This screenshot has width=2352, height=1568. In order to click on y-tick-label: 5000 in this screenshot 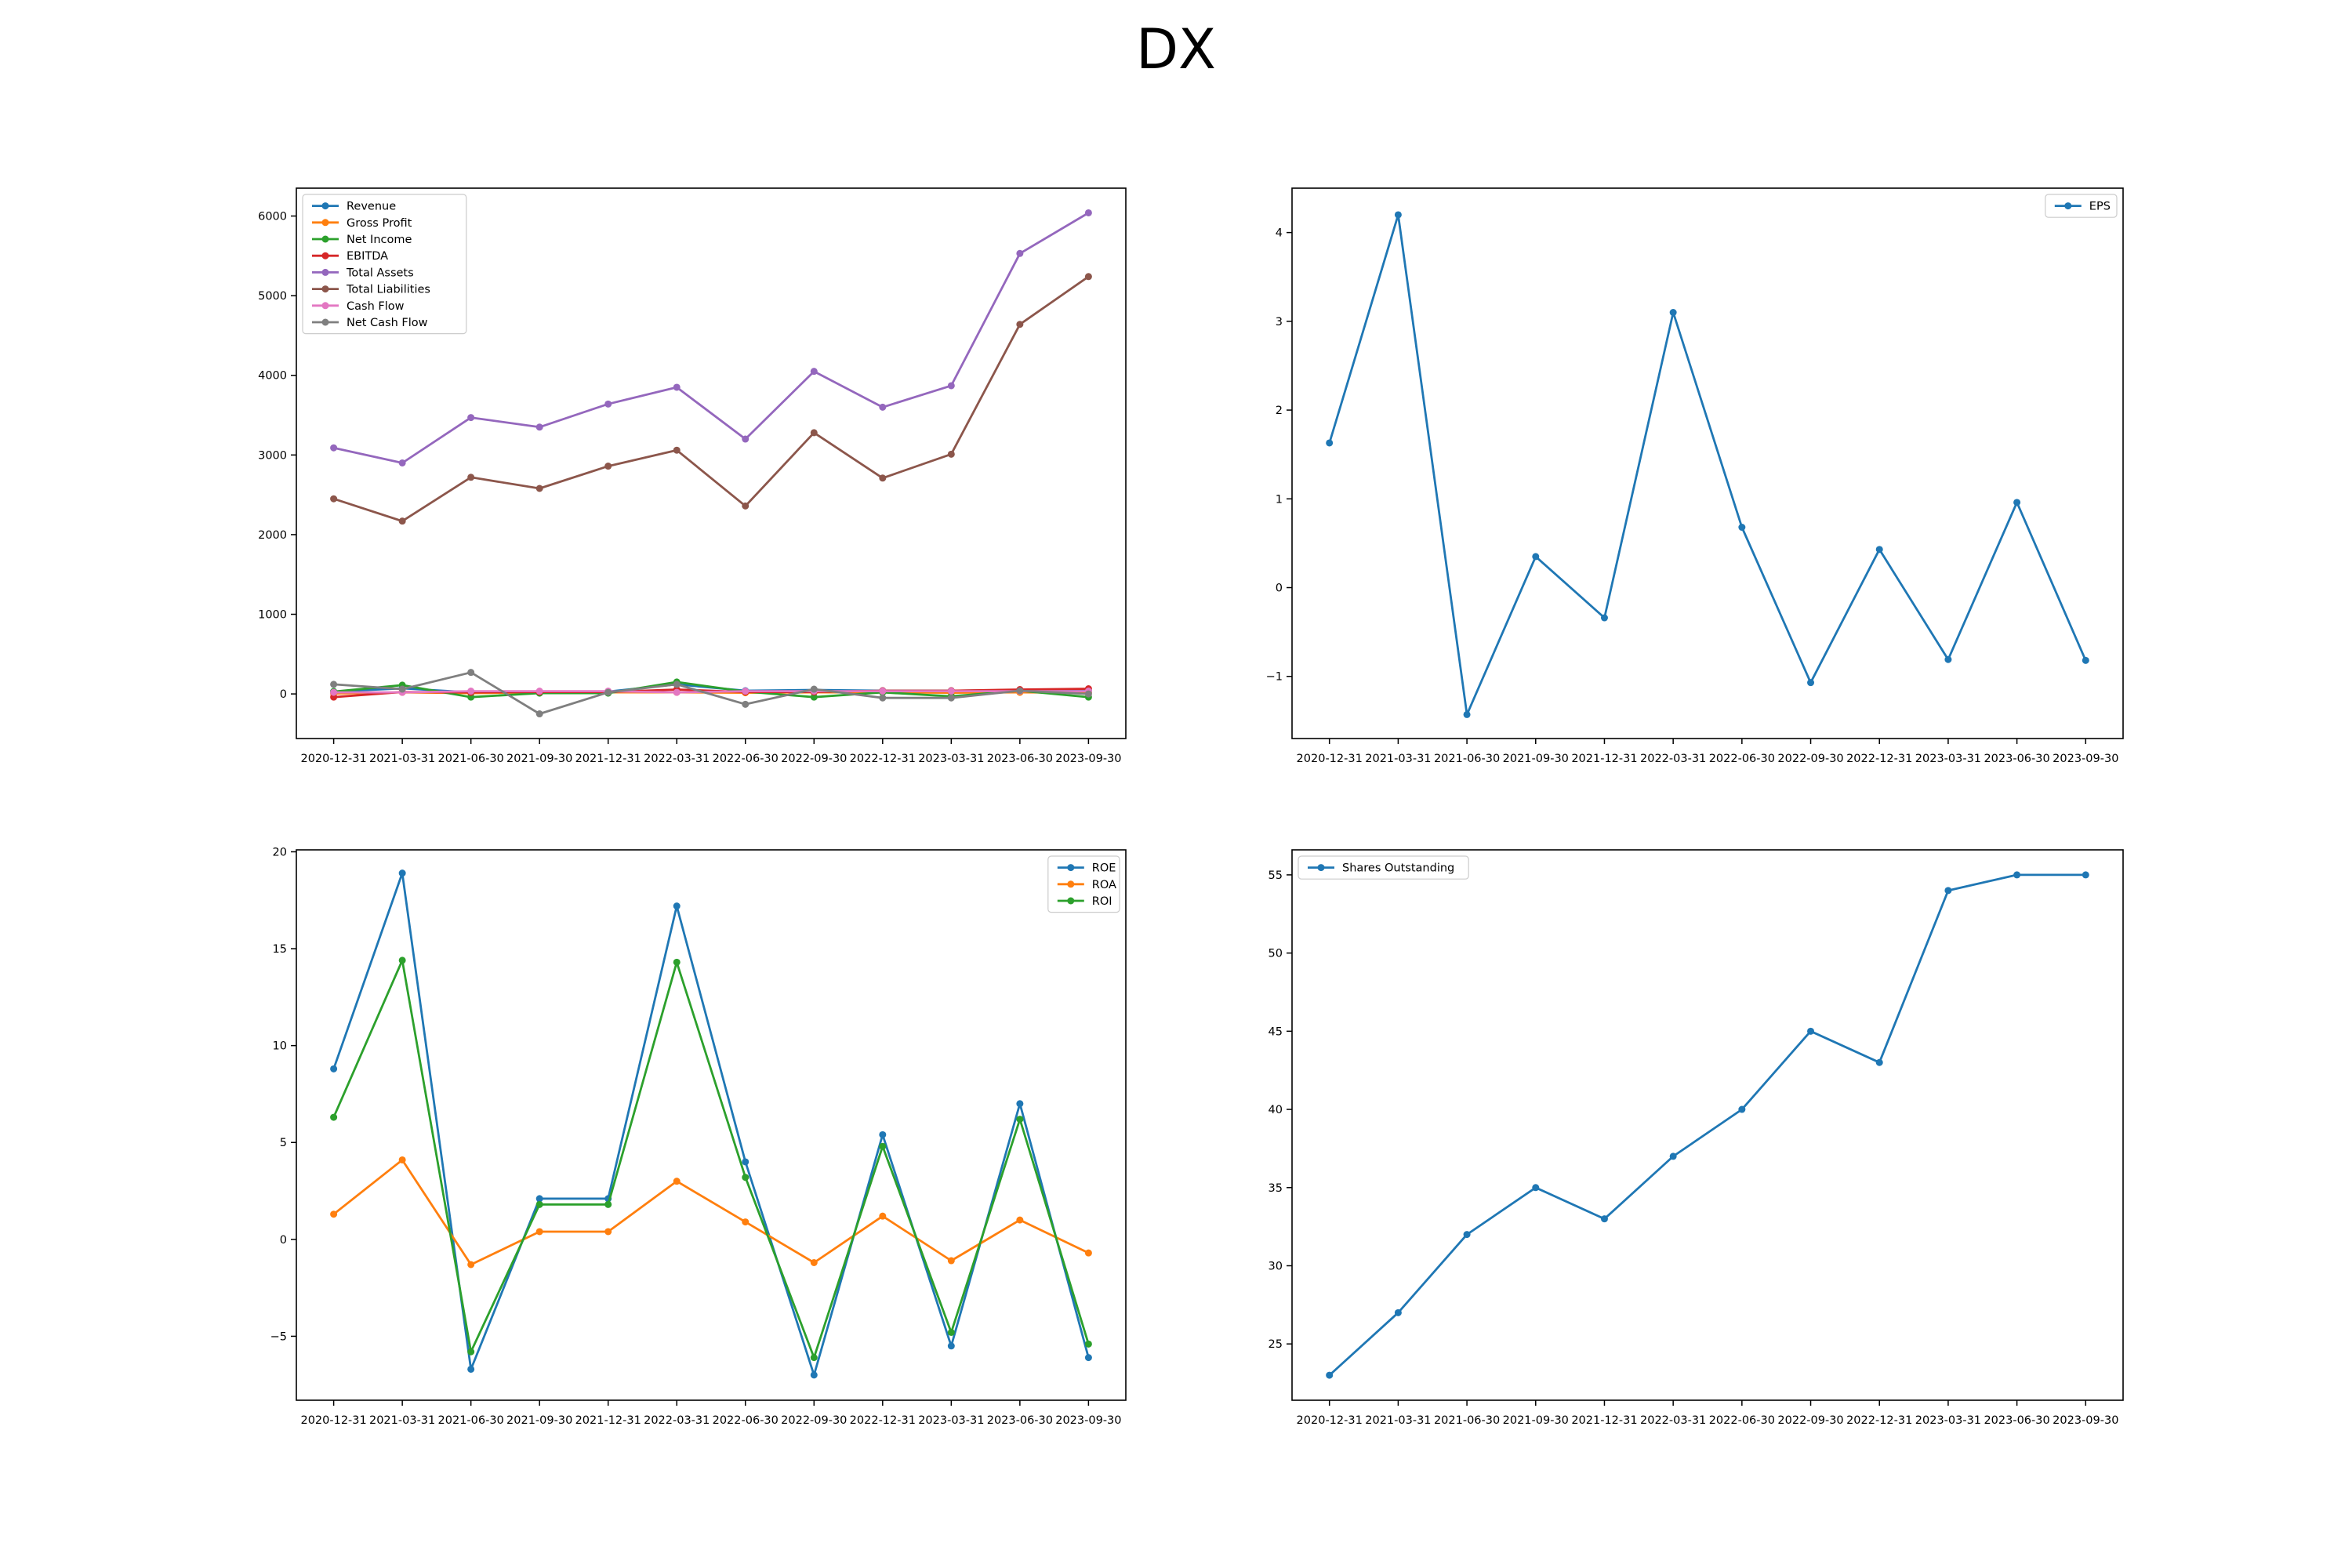, I will do `click(272, 296)`.